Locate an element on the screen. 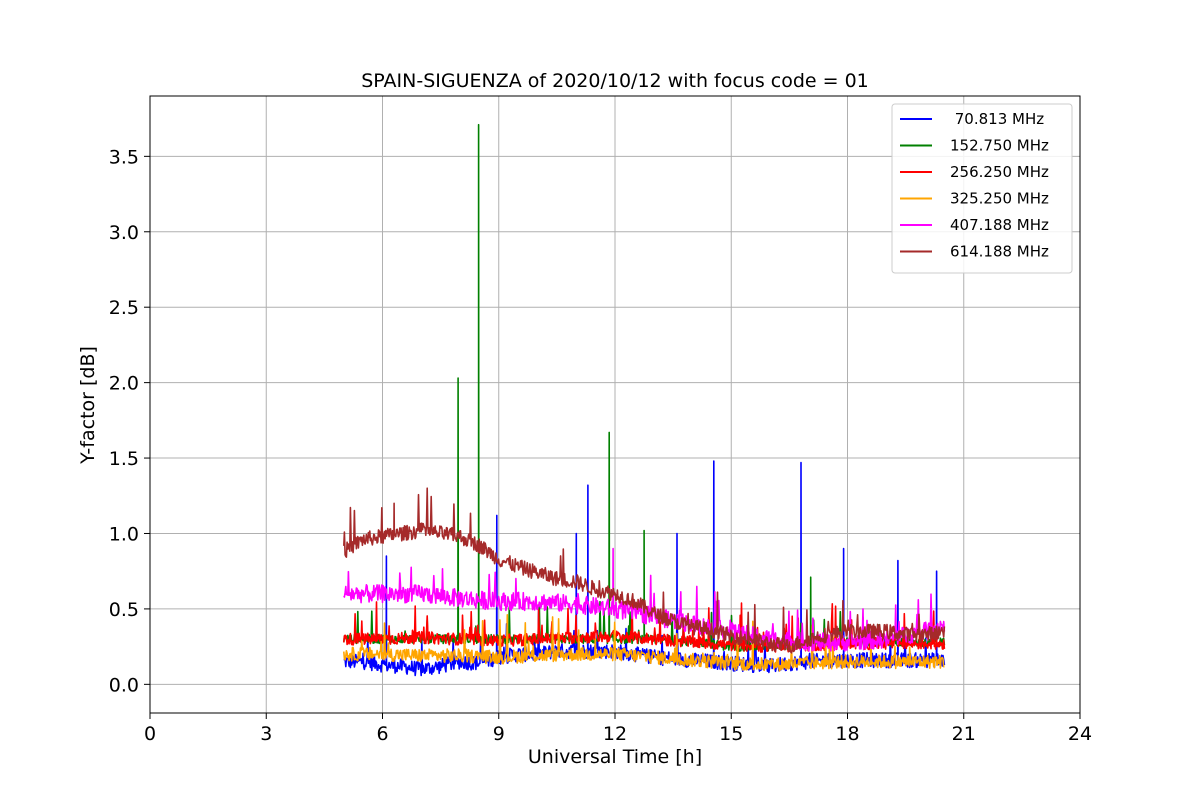  legend-label-325-250-mhz: 325.250 MHz is located at coordinates (999, 199).